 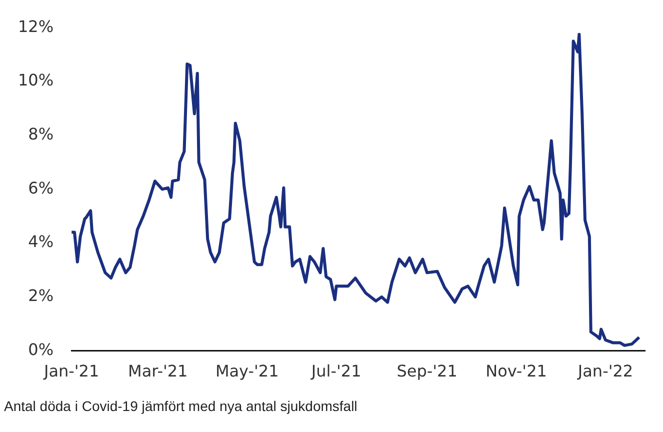 I want to click on y-tick-label: 0%, so click(x=41, y=349).